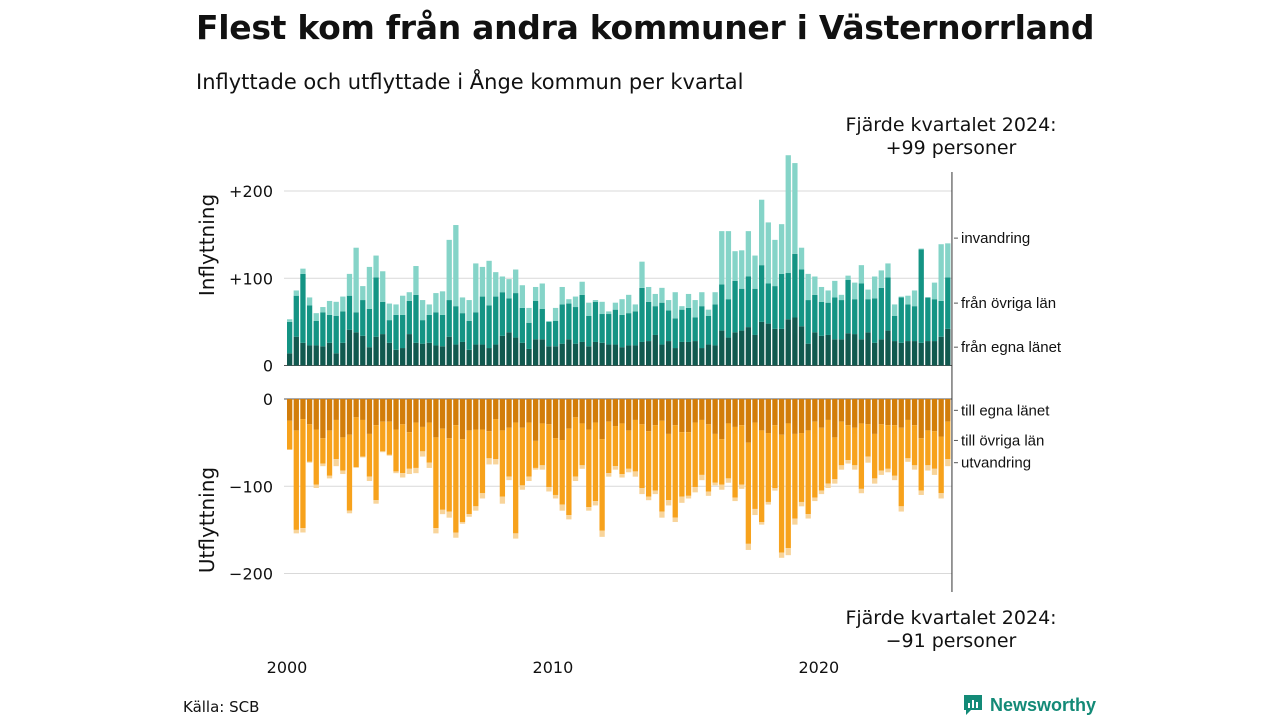  Describe the element at coordinates (951, 125) in the screenshot. I see `annotation-latest-inflow-line1: Fjärde kvartalet 2024:` at that location.